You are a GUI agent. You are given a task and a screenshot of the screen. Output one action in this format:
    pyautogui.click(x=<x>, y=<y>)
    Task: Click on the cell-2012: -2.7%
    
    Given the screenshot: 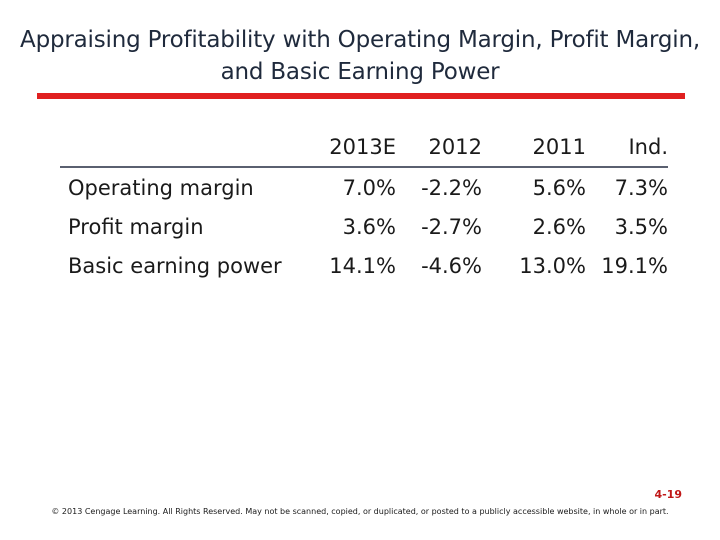 What is the action you would take?
    pyautogui.click(x=451, y=226)
    